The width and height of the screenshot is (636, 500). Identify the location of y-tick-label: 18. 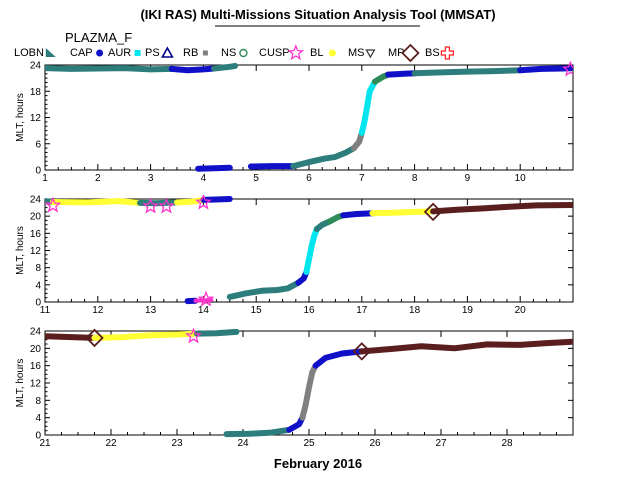
(36, 92).